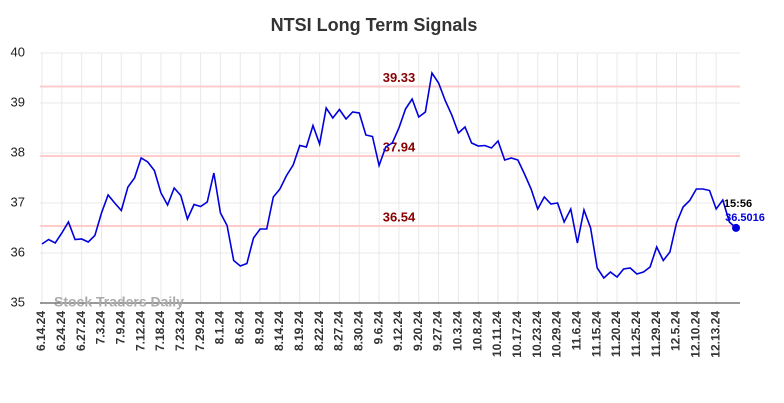 The image size is (784, 403). Describe the element at coordinates (596, 334) in the screenshot. I see `x-tick-label: 11.15.24` at that location.